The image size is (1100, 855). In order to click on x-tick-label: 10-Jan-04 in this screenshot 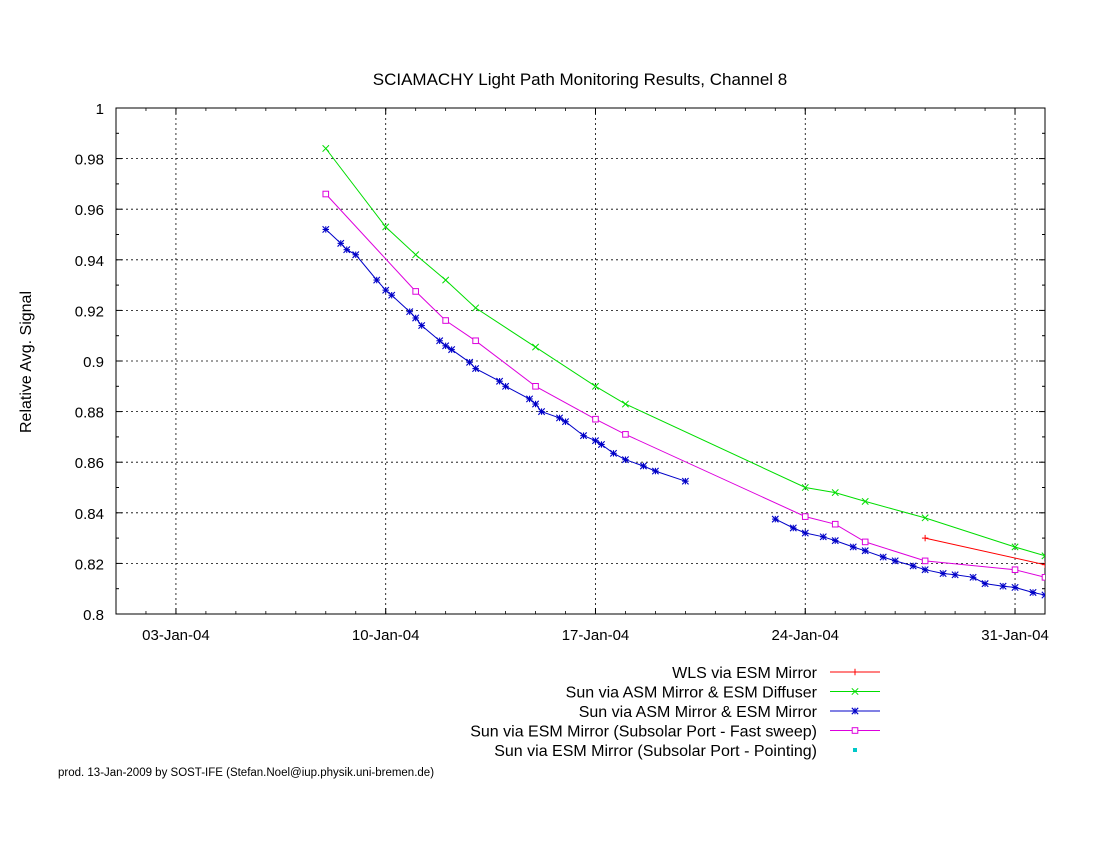, I will do `click(386, 635)`.